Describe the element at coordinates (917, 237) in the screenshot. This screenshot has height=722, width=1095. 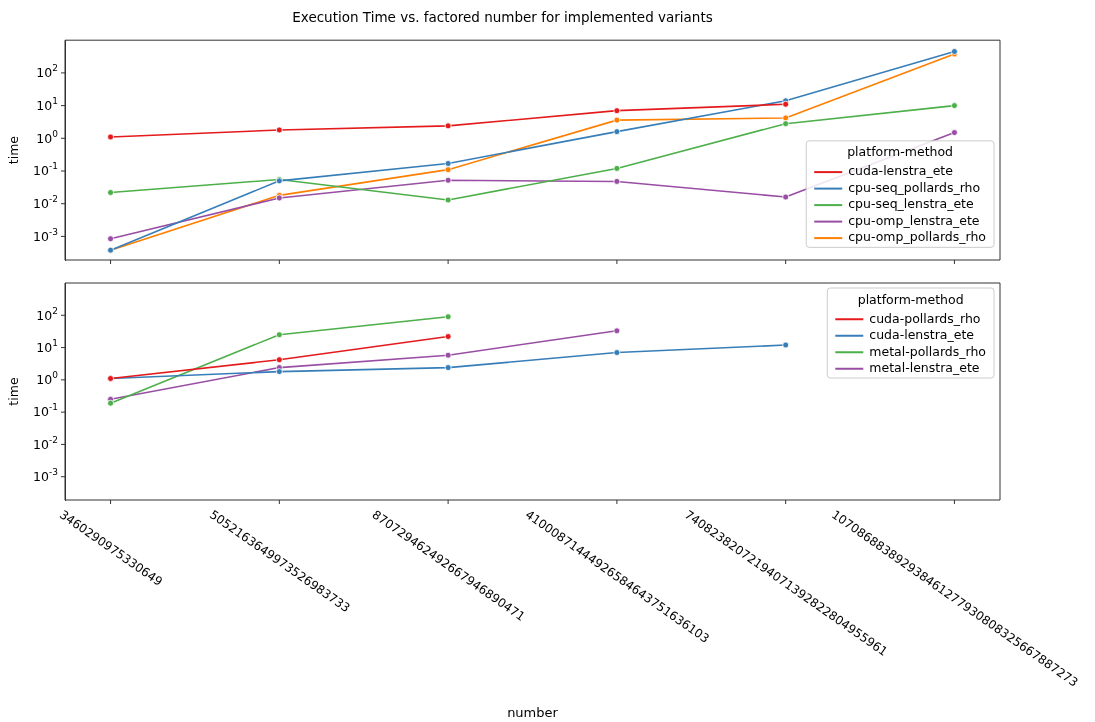
I see `legend-label: cpu-omp_pollards_rho` at that location.